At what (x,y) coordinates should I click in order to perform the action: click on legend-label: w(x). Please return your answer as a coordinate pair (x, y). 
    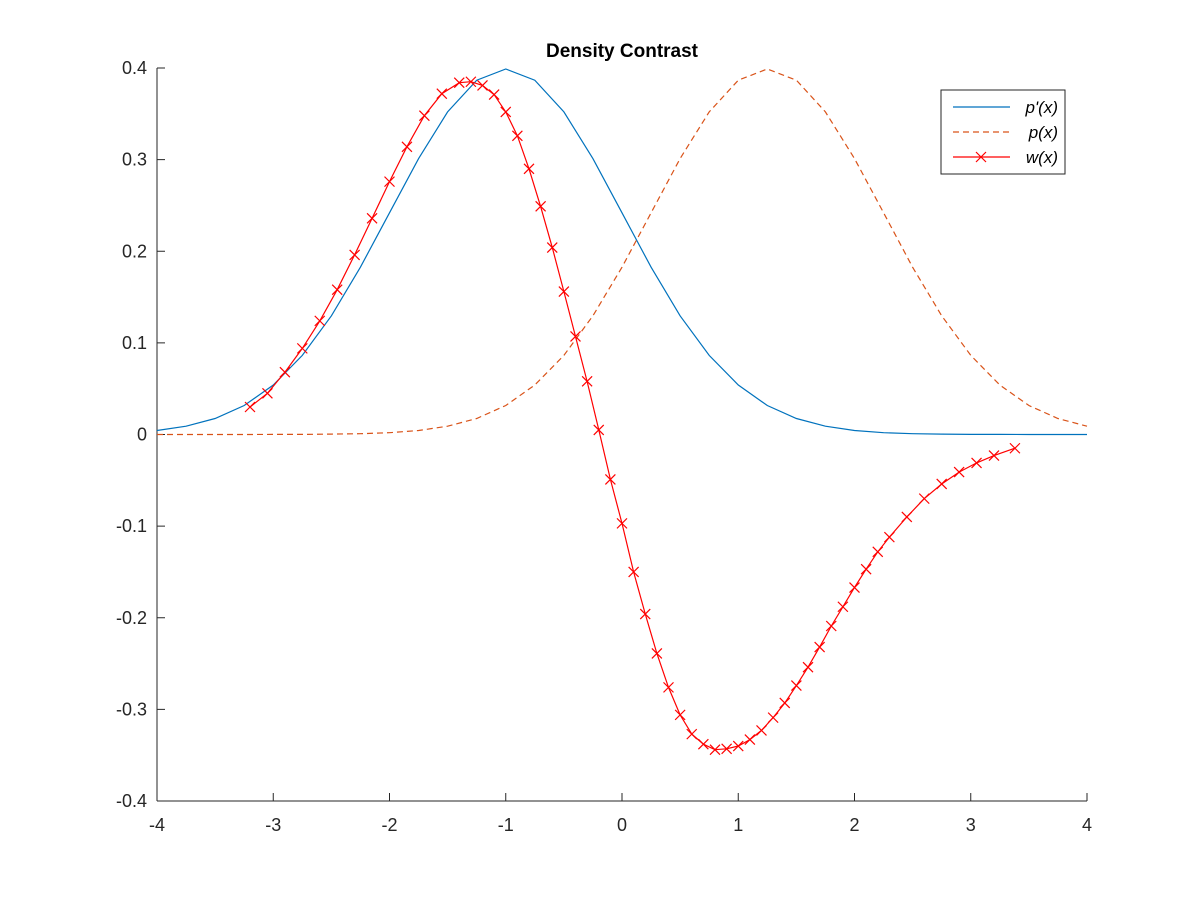
    Looking at the image, I should click on (1042, 157).